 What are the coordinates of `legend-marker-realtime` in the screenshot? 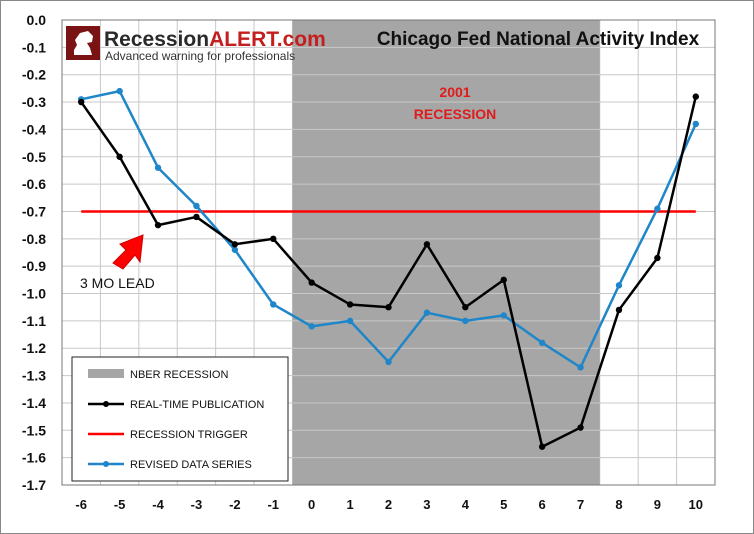 It's located at (106, 404).